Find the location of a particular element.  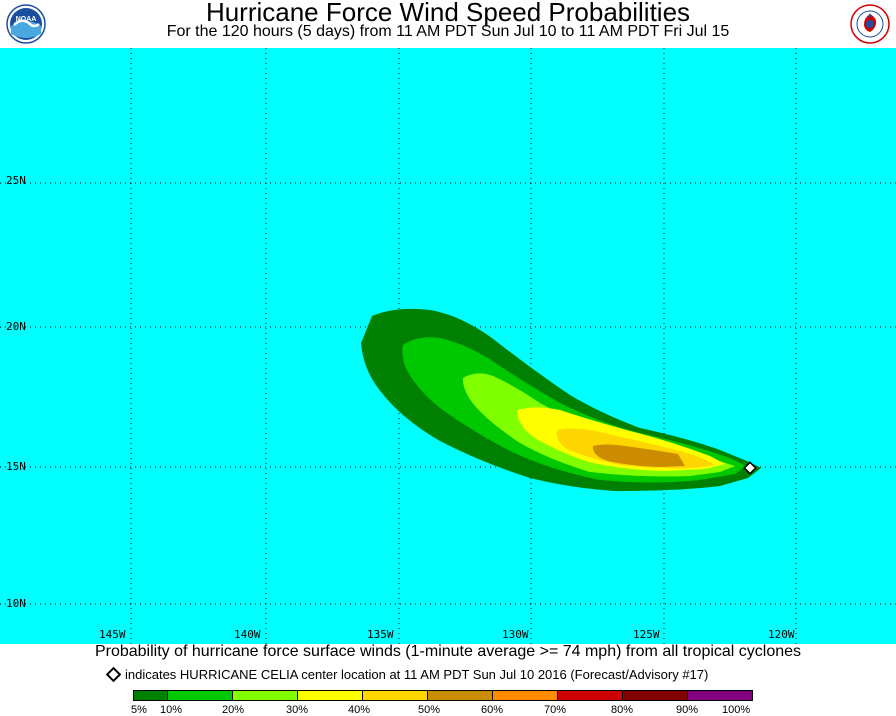

noaa-logo-text: NOAA is located at coordinates (26, 19).